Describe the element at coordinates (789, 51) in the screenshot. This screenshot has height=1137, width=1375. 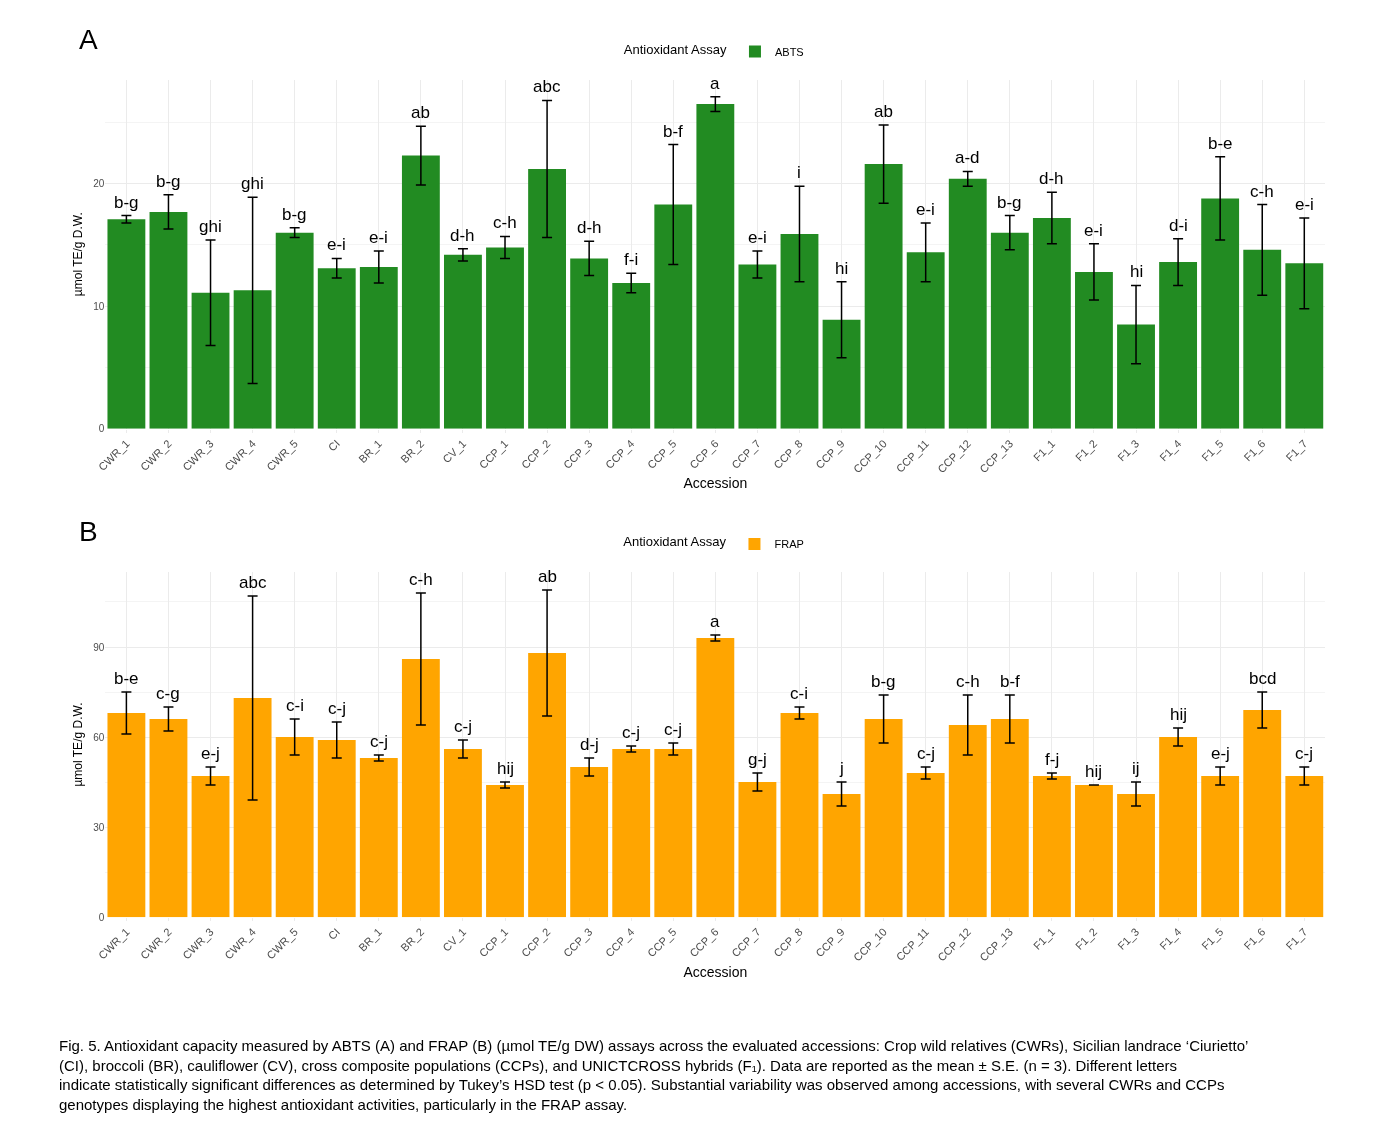
I see `legend-label: ABTS` at that location.